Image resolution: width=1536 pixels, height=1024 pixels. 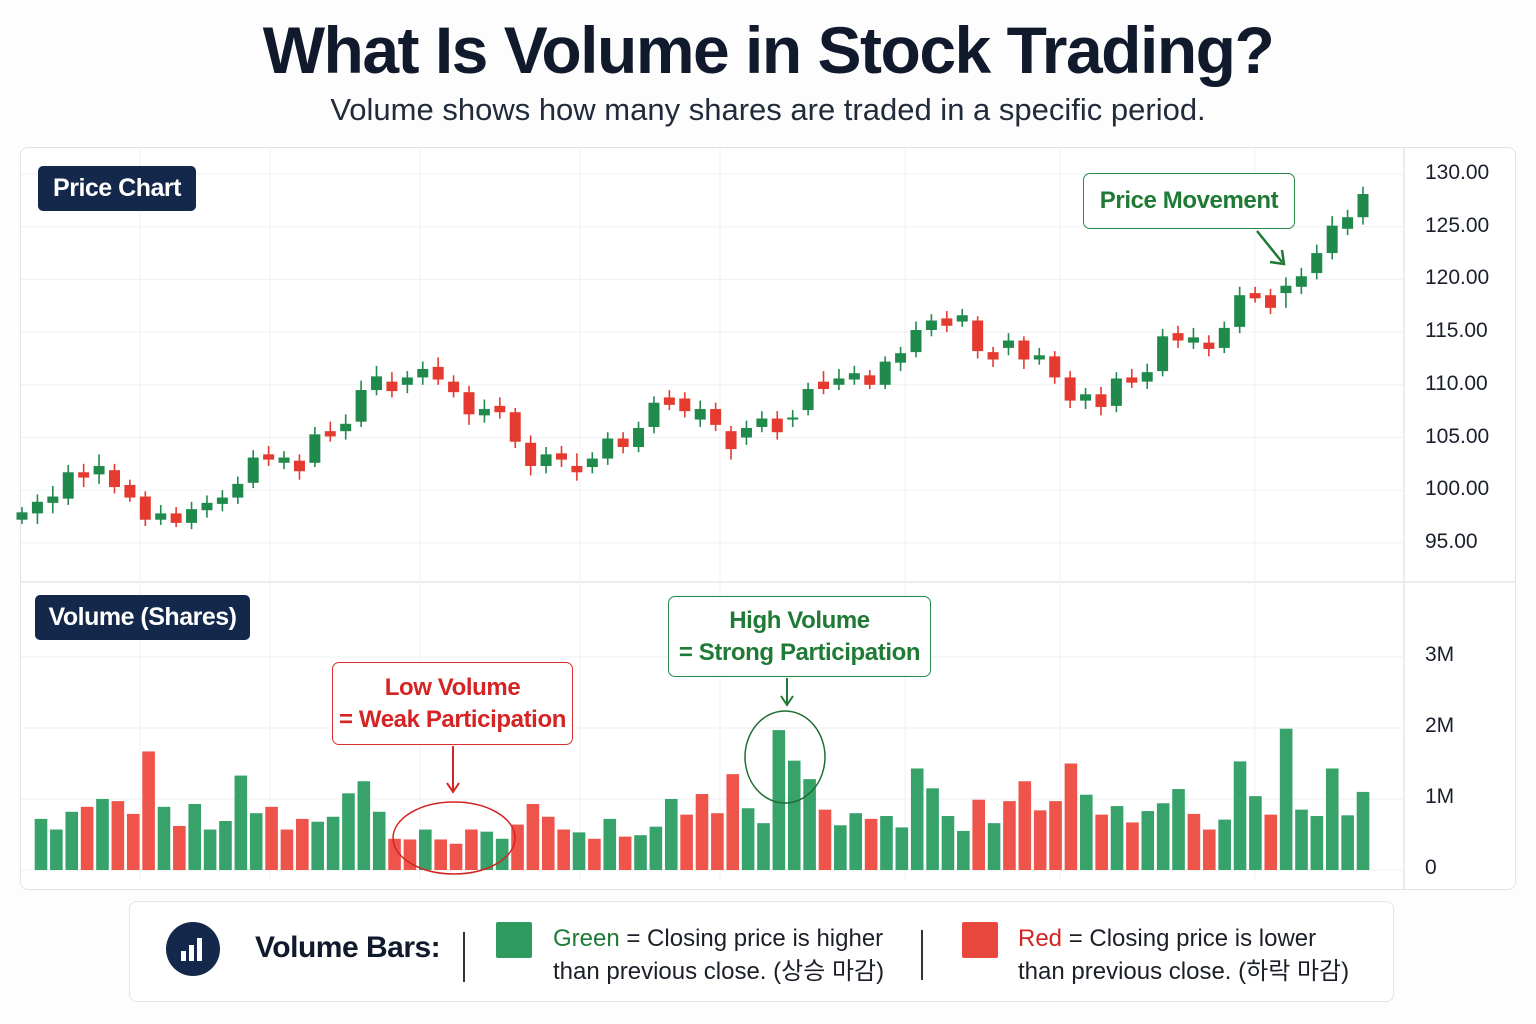 I want to click on price-tick-label: 95.00, so click(x=1451, y=541).